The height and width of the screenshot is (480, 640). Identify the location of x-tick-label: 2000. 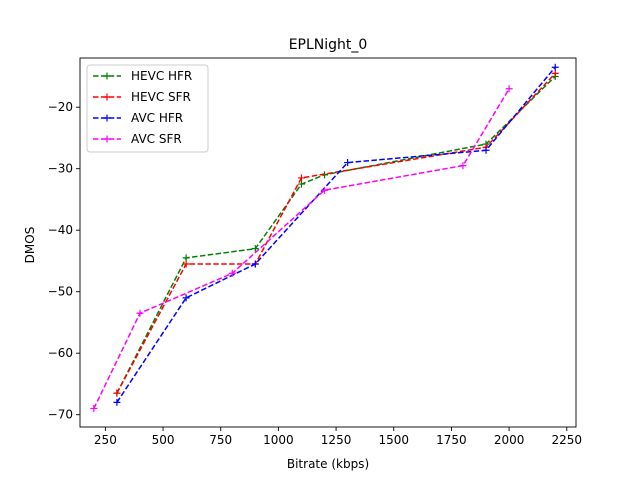
(509, 440).